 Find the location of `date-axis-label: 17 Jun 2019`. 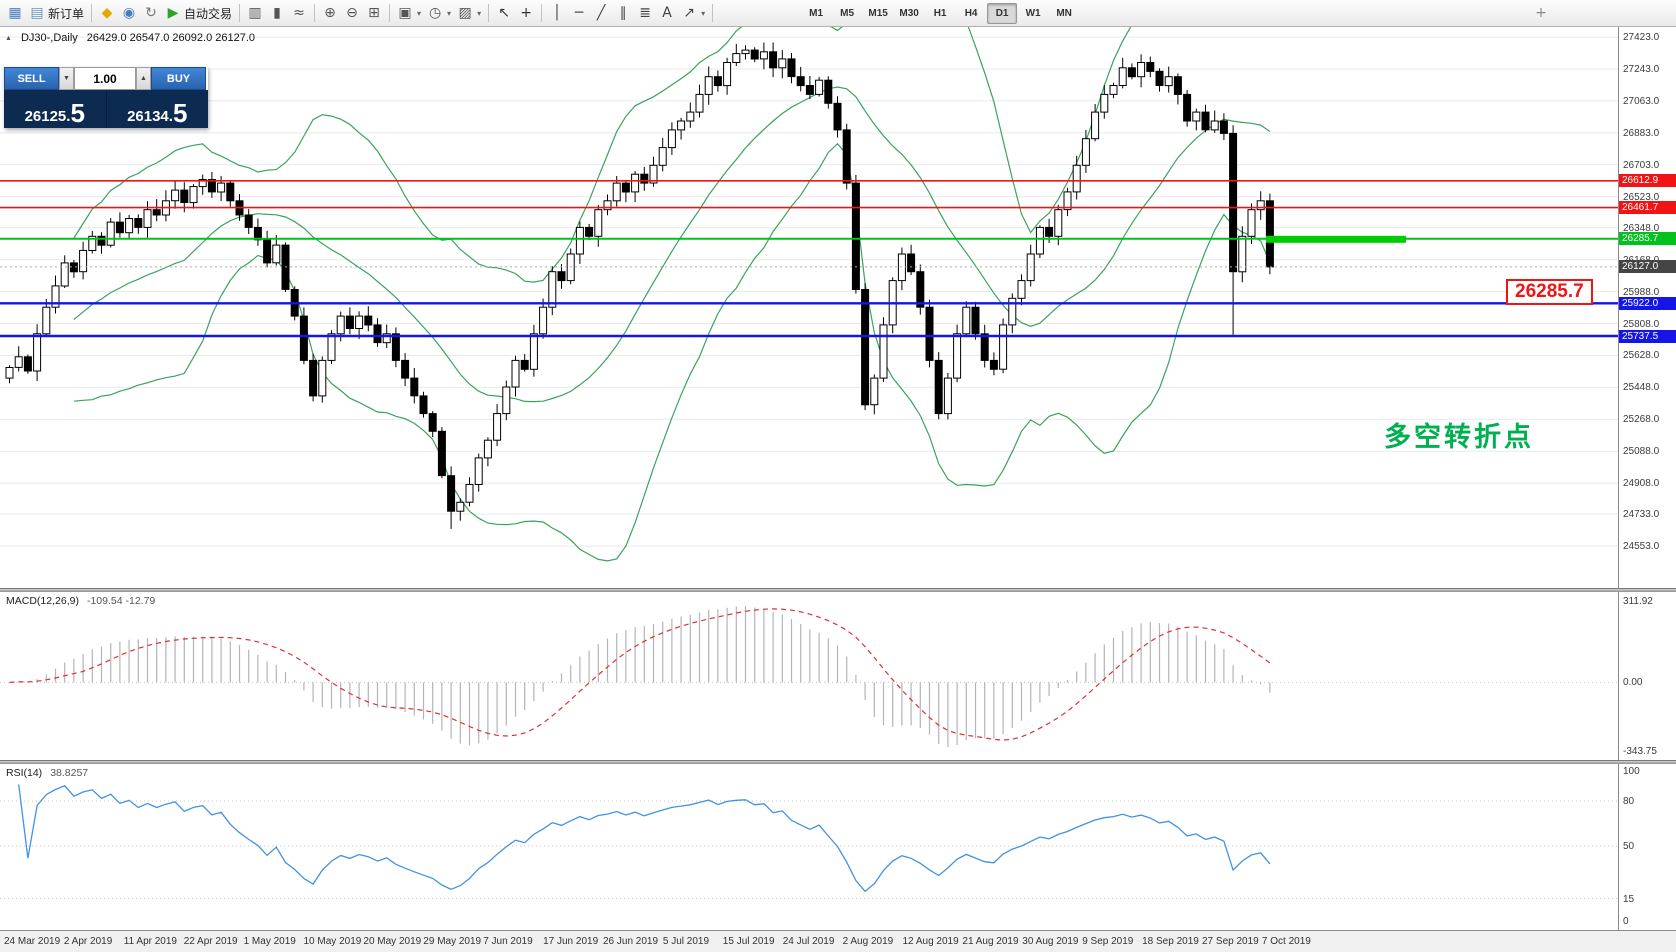

date-axis-label: 17 Jun 2019 is located at coordinates (571, 941).